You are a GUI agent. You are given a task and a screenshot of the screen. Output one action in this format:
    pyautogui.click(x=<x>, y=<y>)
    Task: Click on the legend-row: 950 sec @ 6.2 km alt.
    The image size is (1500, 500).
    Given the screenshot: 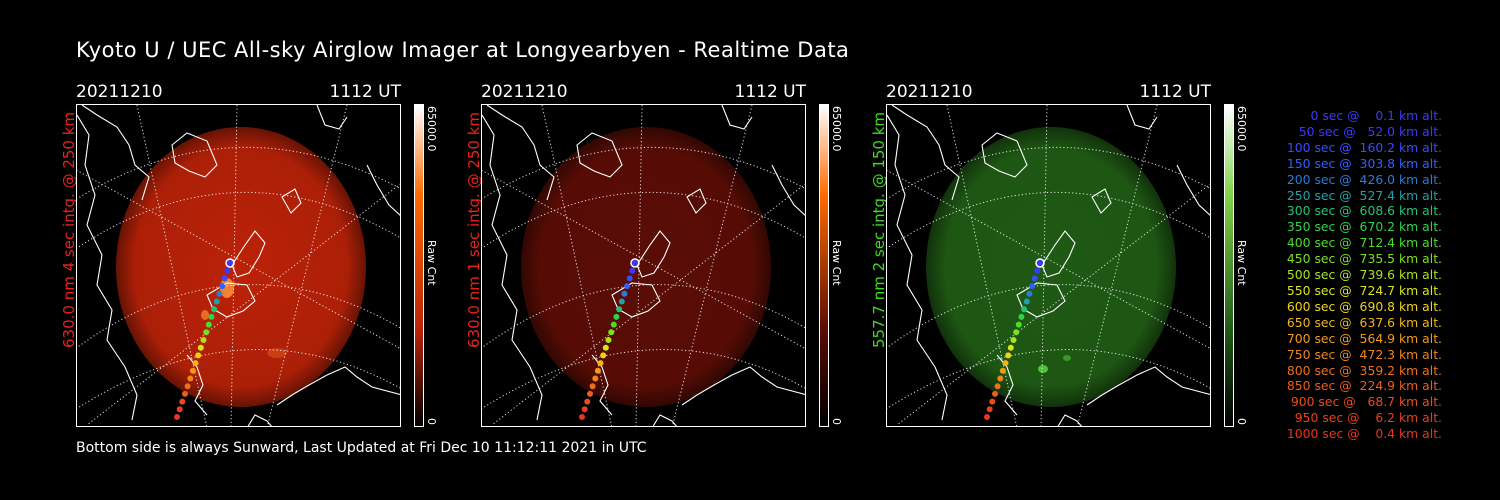 What is the action you would take?
    pyautogui.click(x=1366, y=418)
    